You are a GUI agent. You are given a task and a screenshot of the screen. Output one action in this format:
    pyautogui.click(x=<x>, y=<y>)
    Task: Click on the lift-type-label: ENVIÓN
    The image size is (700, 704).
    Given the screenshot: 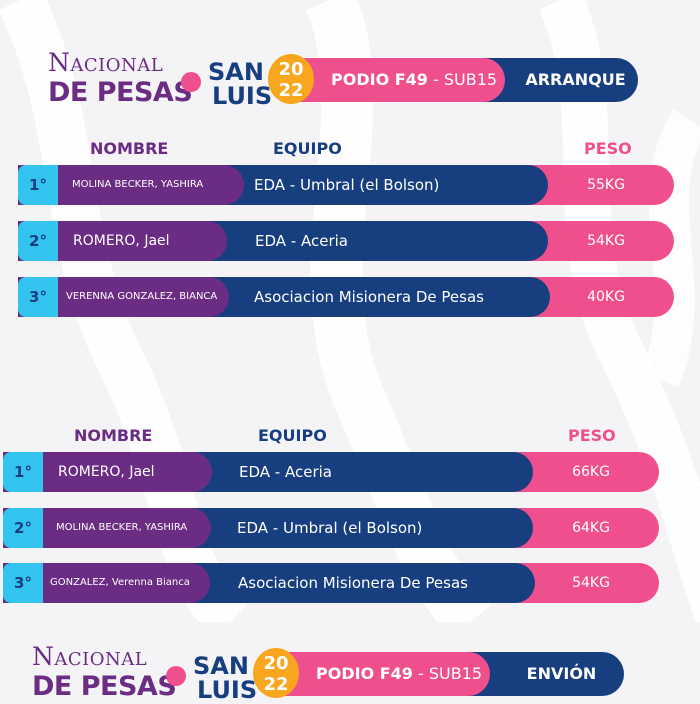 What is the action you would take?
    pyautogui.click(x=561, y=673)
    